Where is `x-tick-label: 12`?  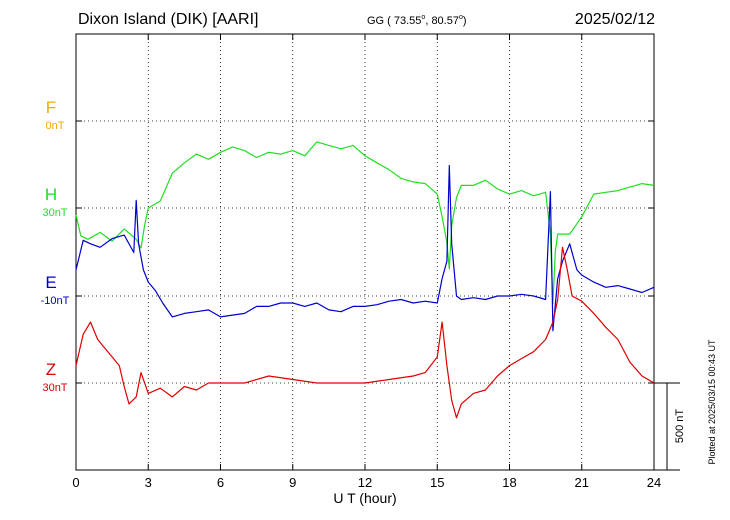 x-tick-label: 12 is located at coordinates (365, 482).